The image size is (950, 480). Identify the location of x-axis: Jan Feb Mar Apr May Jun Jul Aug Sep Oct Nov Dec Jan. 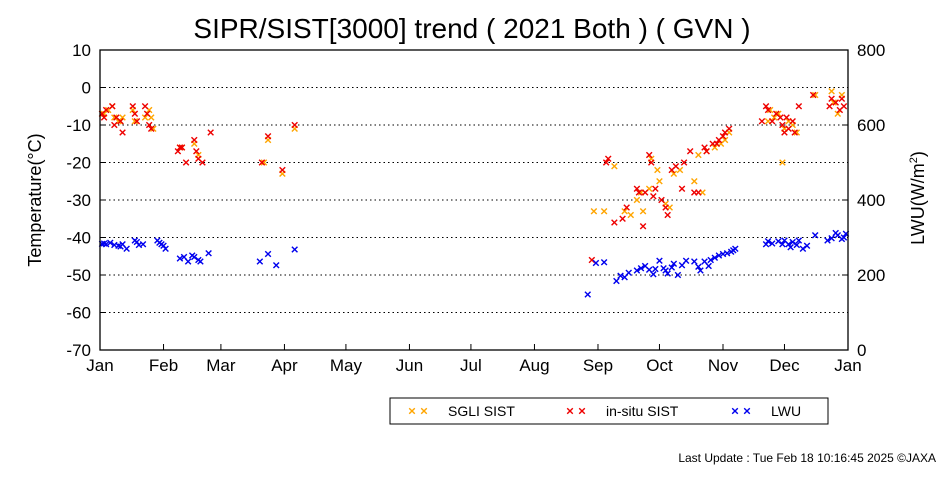
(474, 359).